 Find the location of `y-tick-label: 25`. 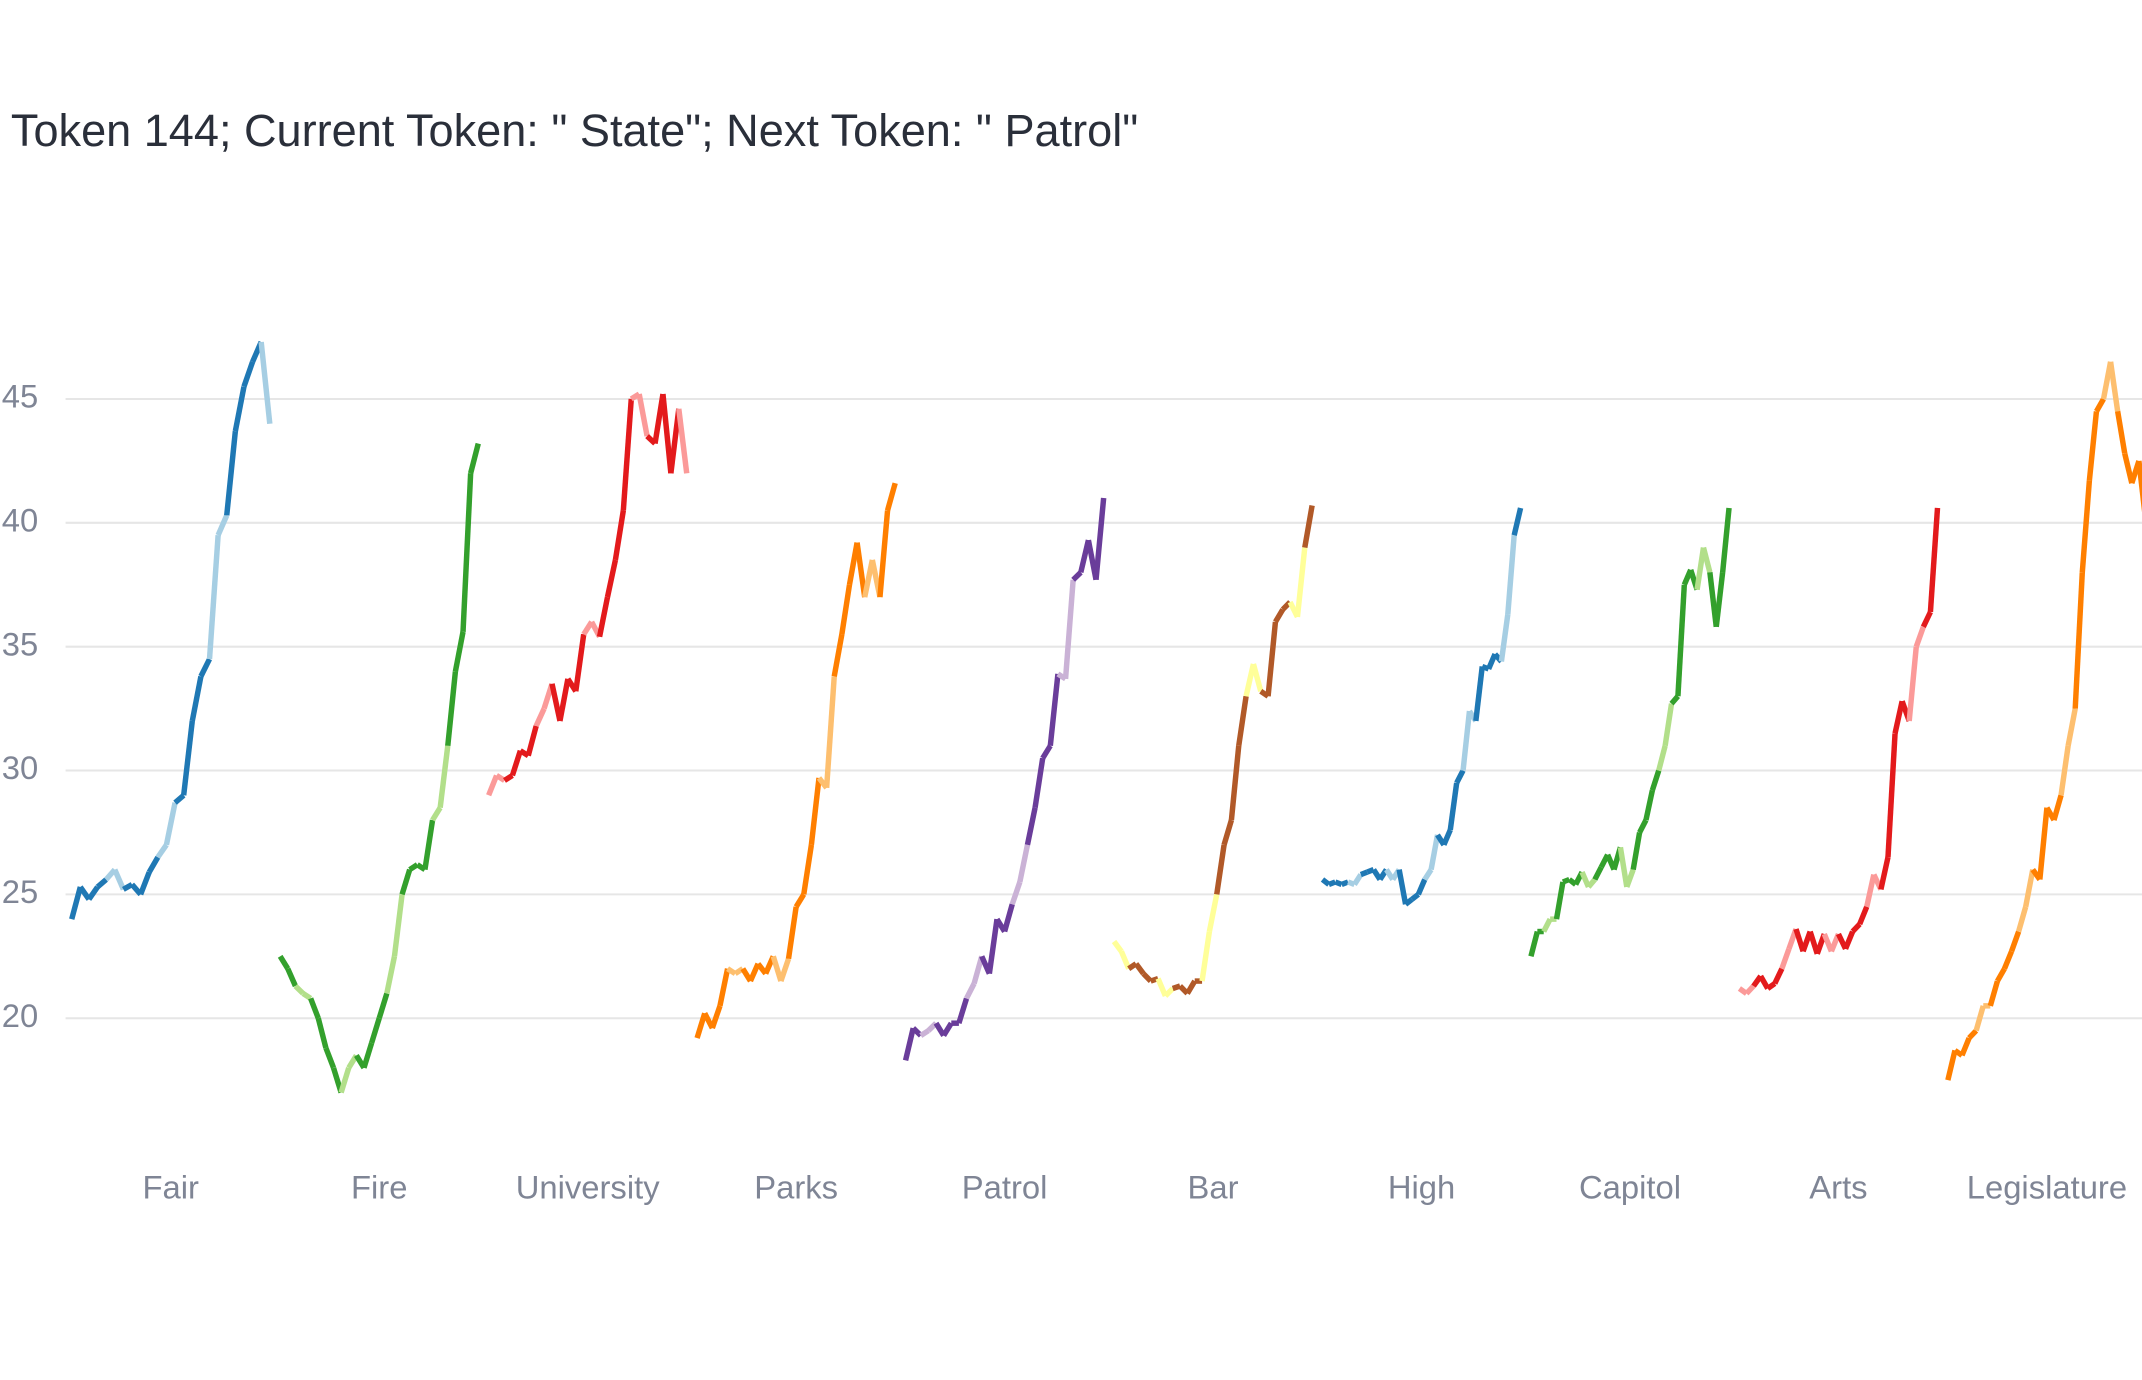

y-tick-label: 25 is located at coordinates (20, 891).